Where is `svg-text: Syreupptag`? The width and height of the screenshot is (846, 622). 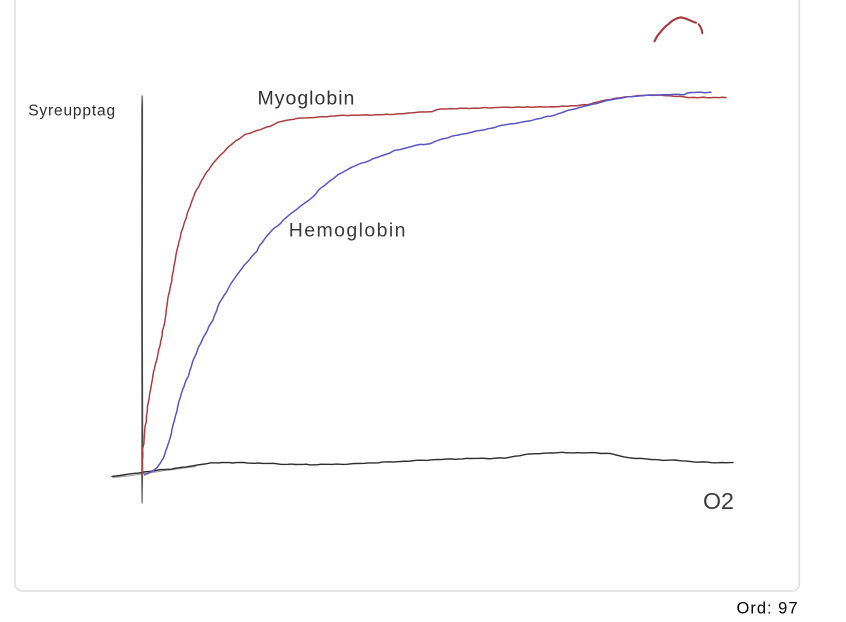
svg-text: Syreupptag is located at coordinates (72, 111).